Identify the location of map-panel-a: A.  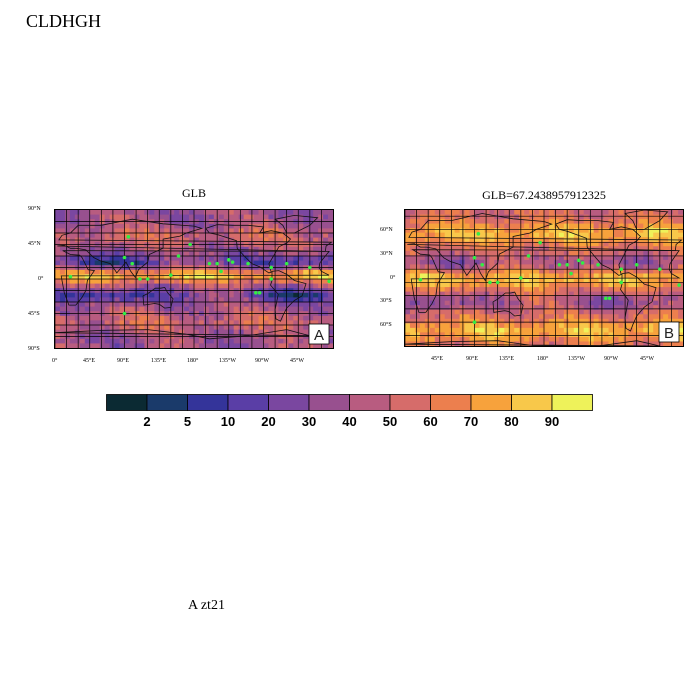
(194, 279).